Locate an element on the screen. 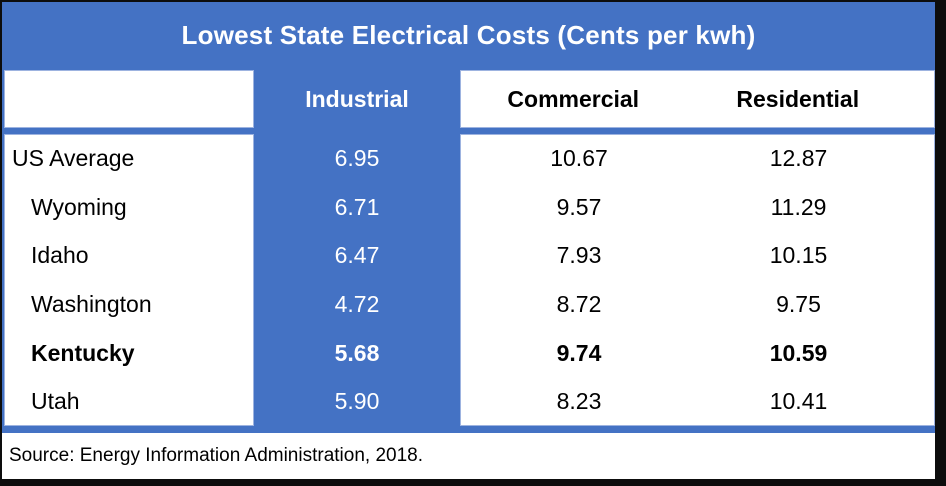  industrial-value: 6.47 is located at coordinates (357, 255).